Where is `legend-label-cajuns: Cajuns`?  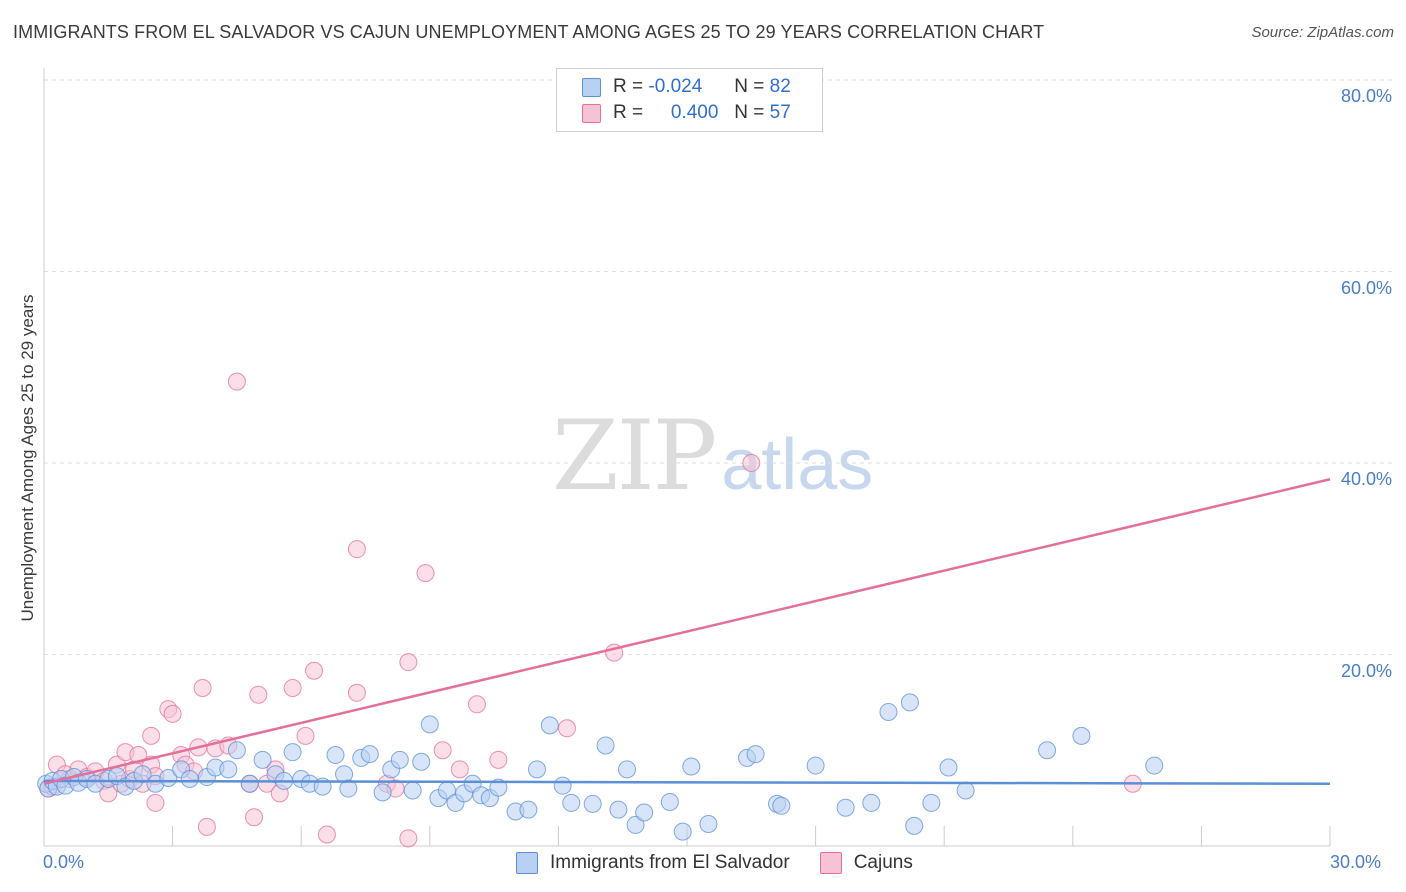
legend-label-cajuns: Cajuns is located at coordinates (883, 862).